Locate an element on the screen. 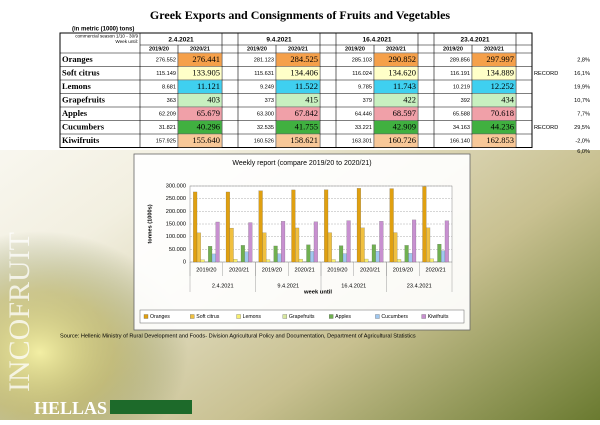 The image size is (600, 425). table-cell: 9.785 is located at coordinates (365, 88).